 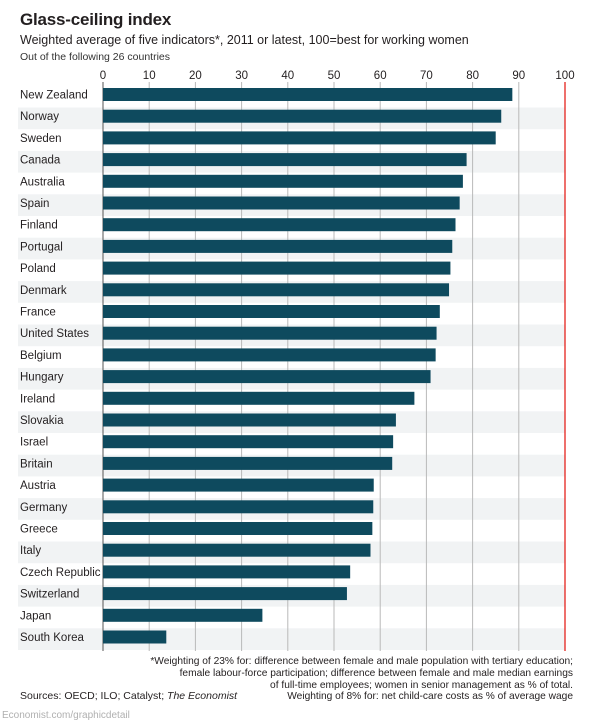 What do you see at coordinates (564, 76) in the screenshot?
I see `x-tick-label: 100` at bounding box center [564, 76].